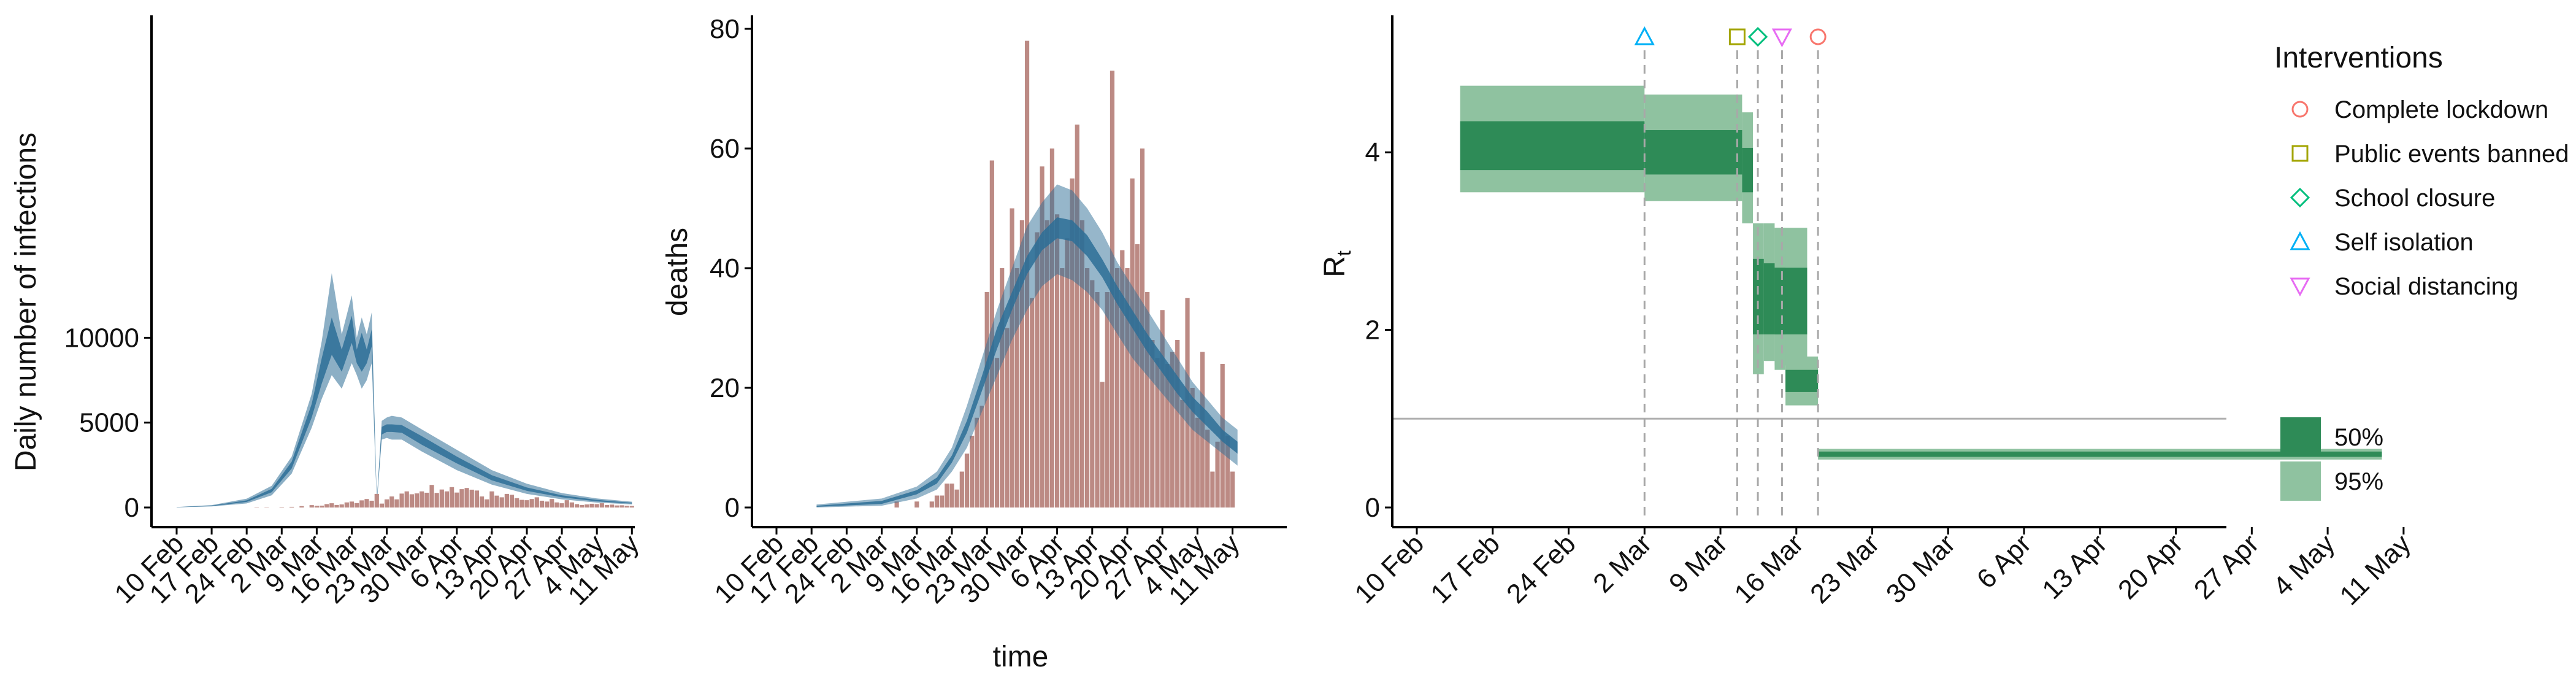  What do you see at coordinates (1737, 36) in the screenshot?
I see `rt-marker-square` at bounding box center [1737, 36].